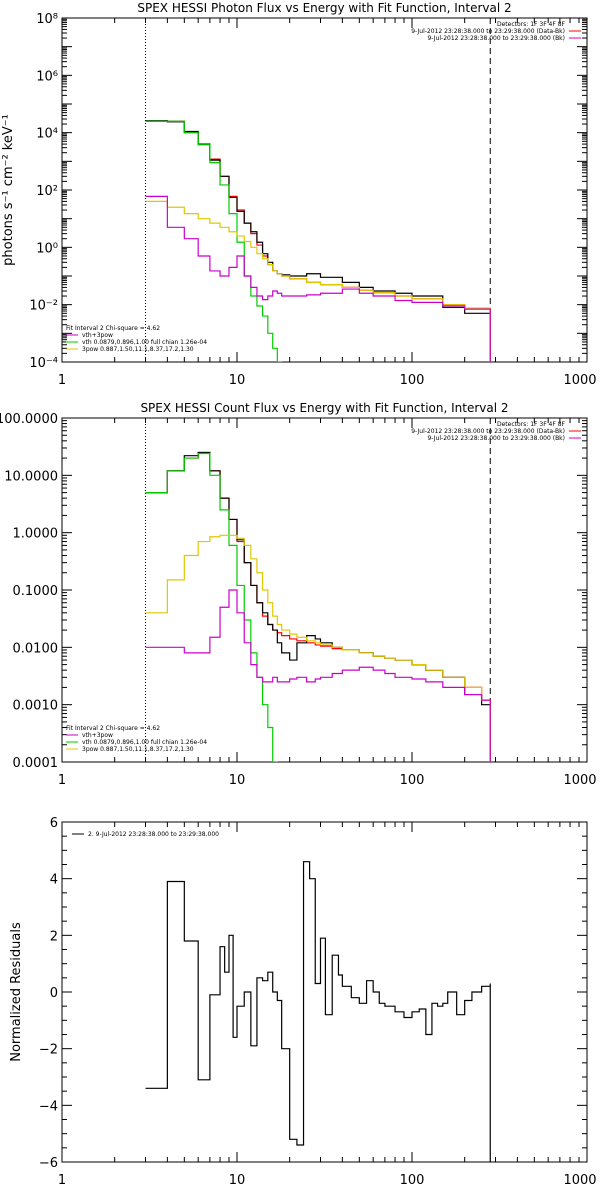  I want to click on y-tick-label: −2, so click(48, 1050).